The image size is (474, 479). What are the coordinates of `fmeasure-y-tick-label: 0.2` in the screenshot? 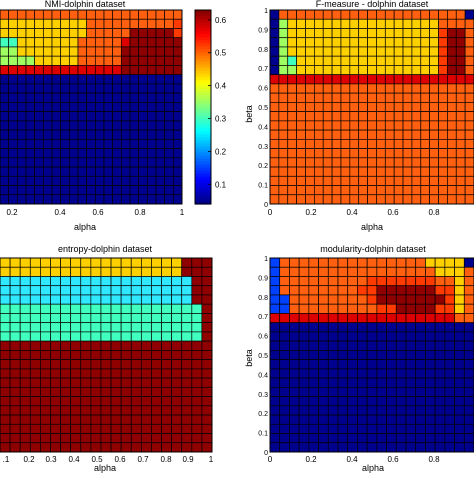 It's located at (263, 166).